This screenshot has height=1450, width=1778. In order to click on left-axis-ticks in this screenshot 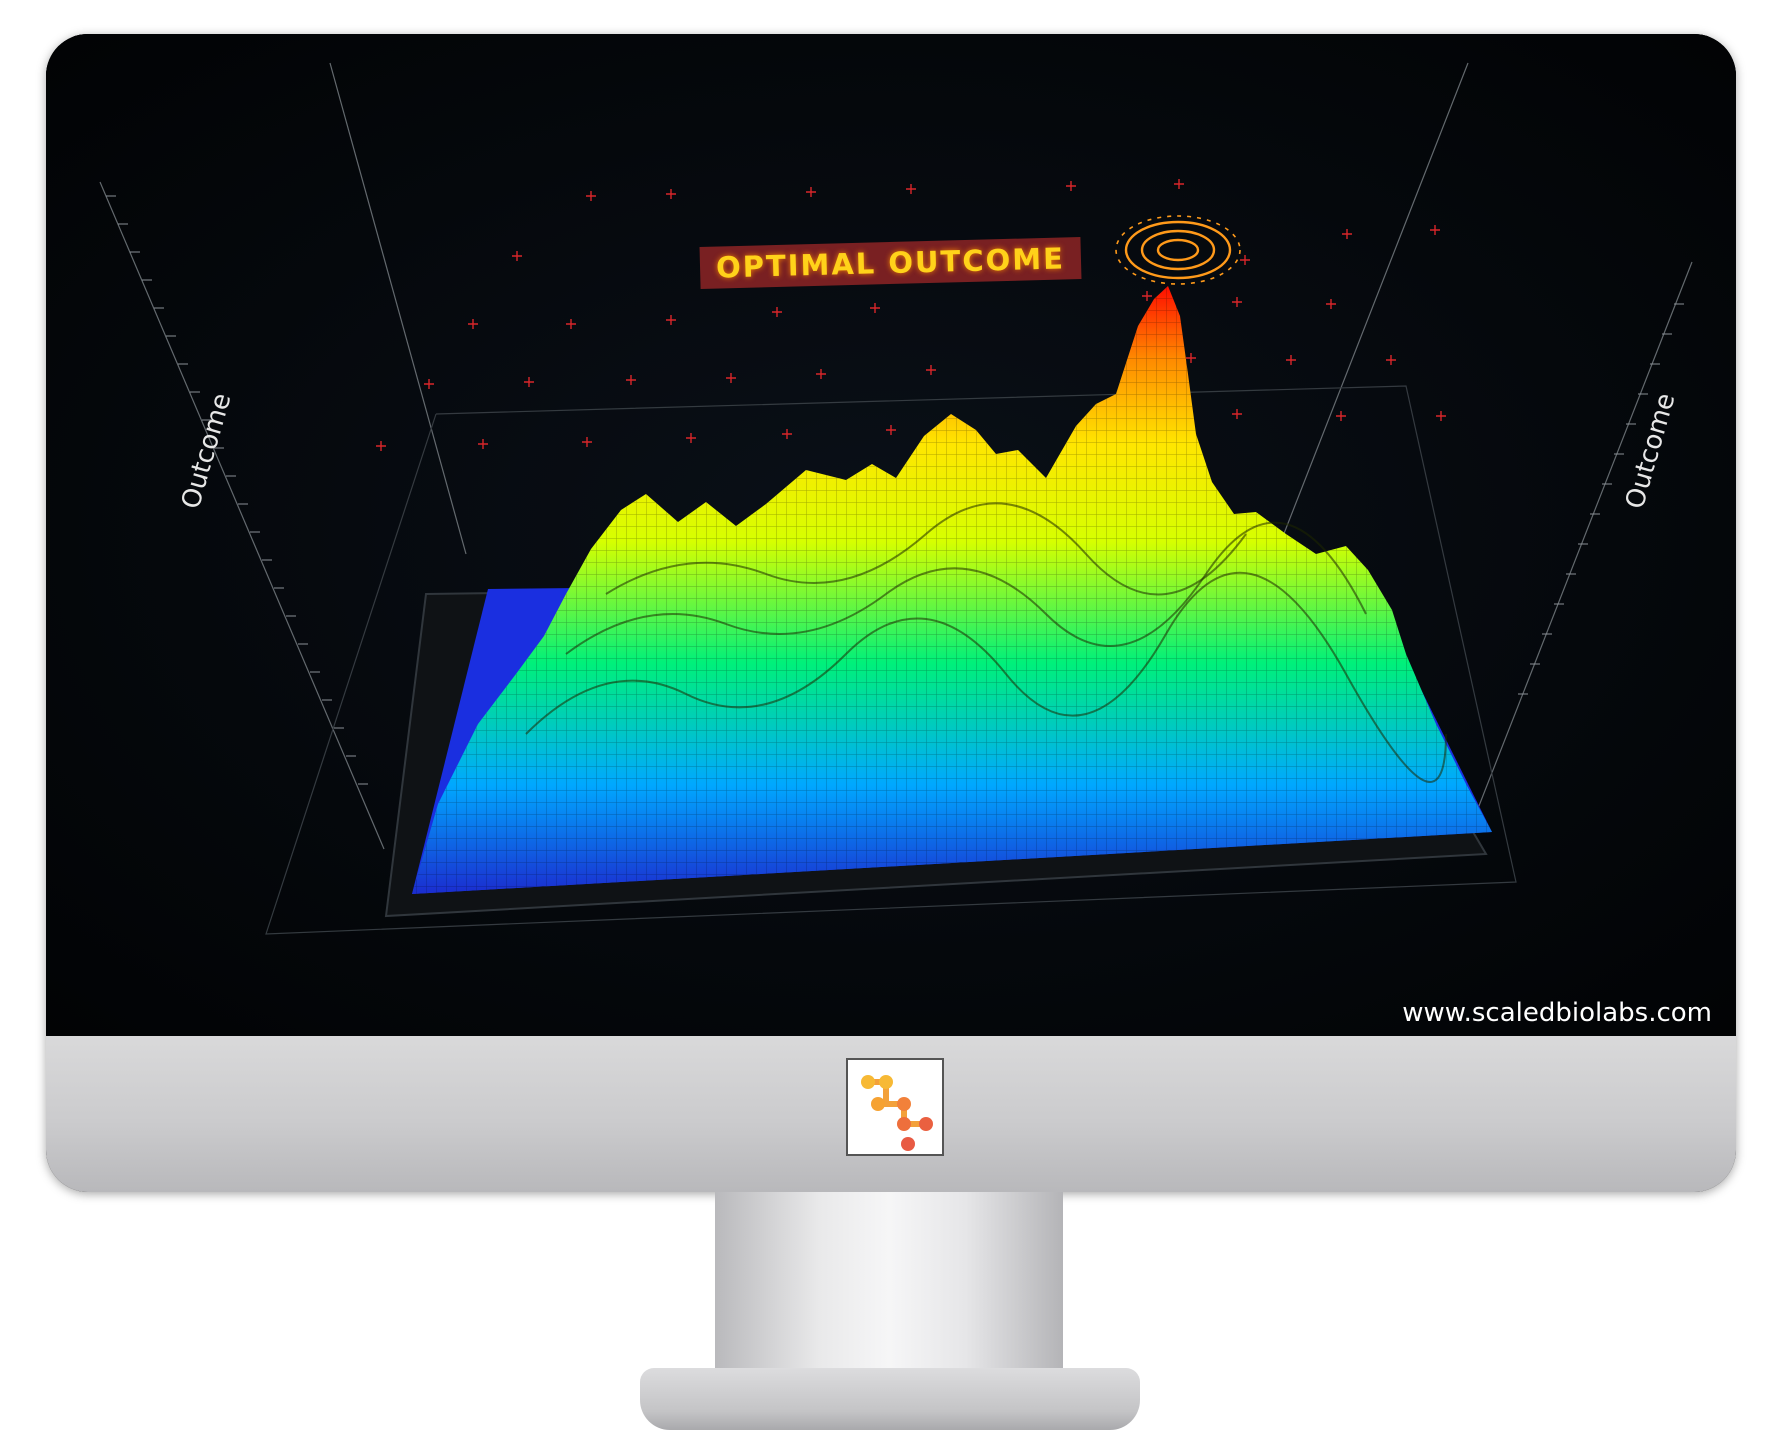, I will do `click(237, 490)`.